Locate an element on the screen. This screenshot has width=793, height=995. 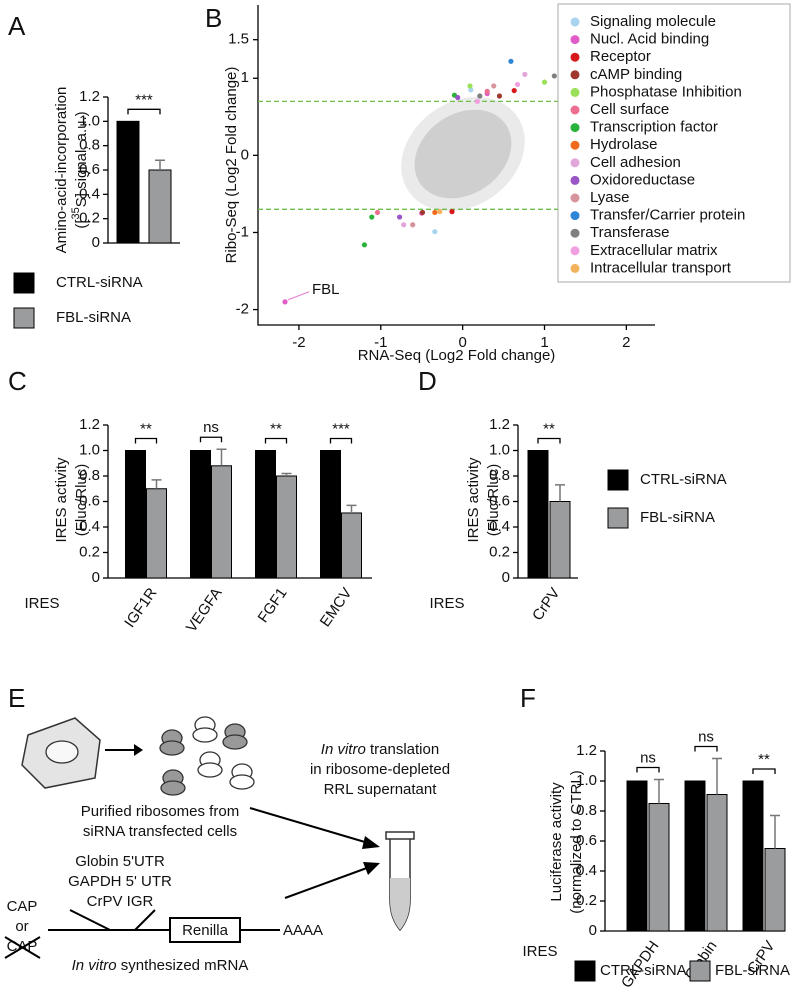
x-tick-label: FGF1 is located at coordinates (273, 605).